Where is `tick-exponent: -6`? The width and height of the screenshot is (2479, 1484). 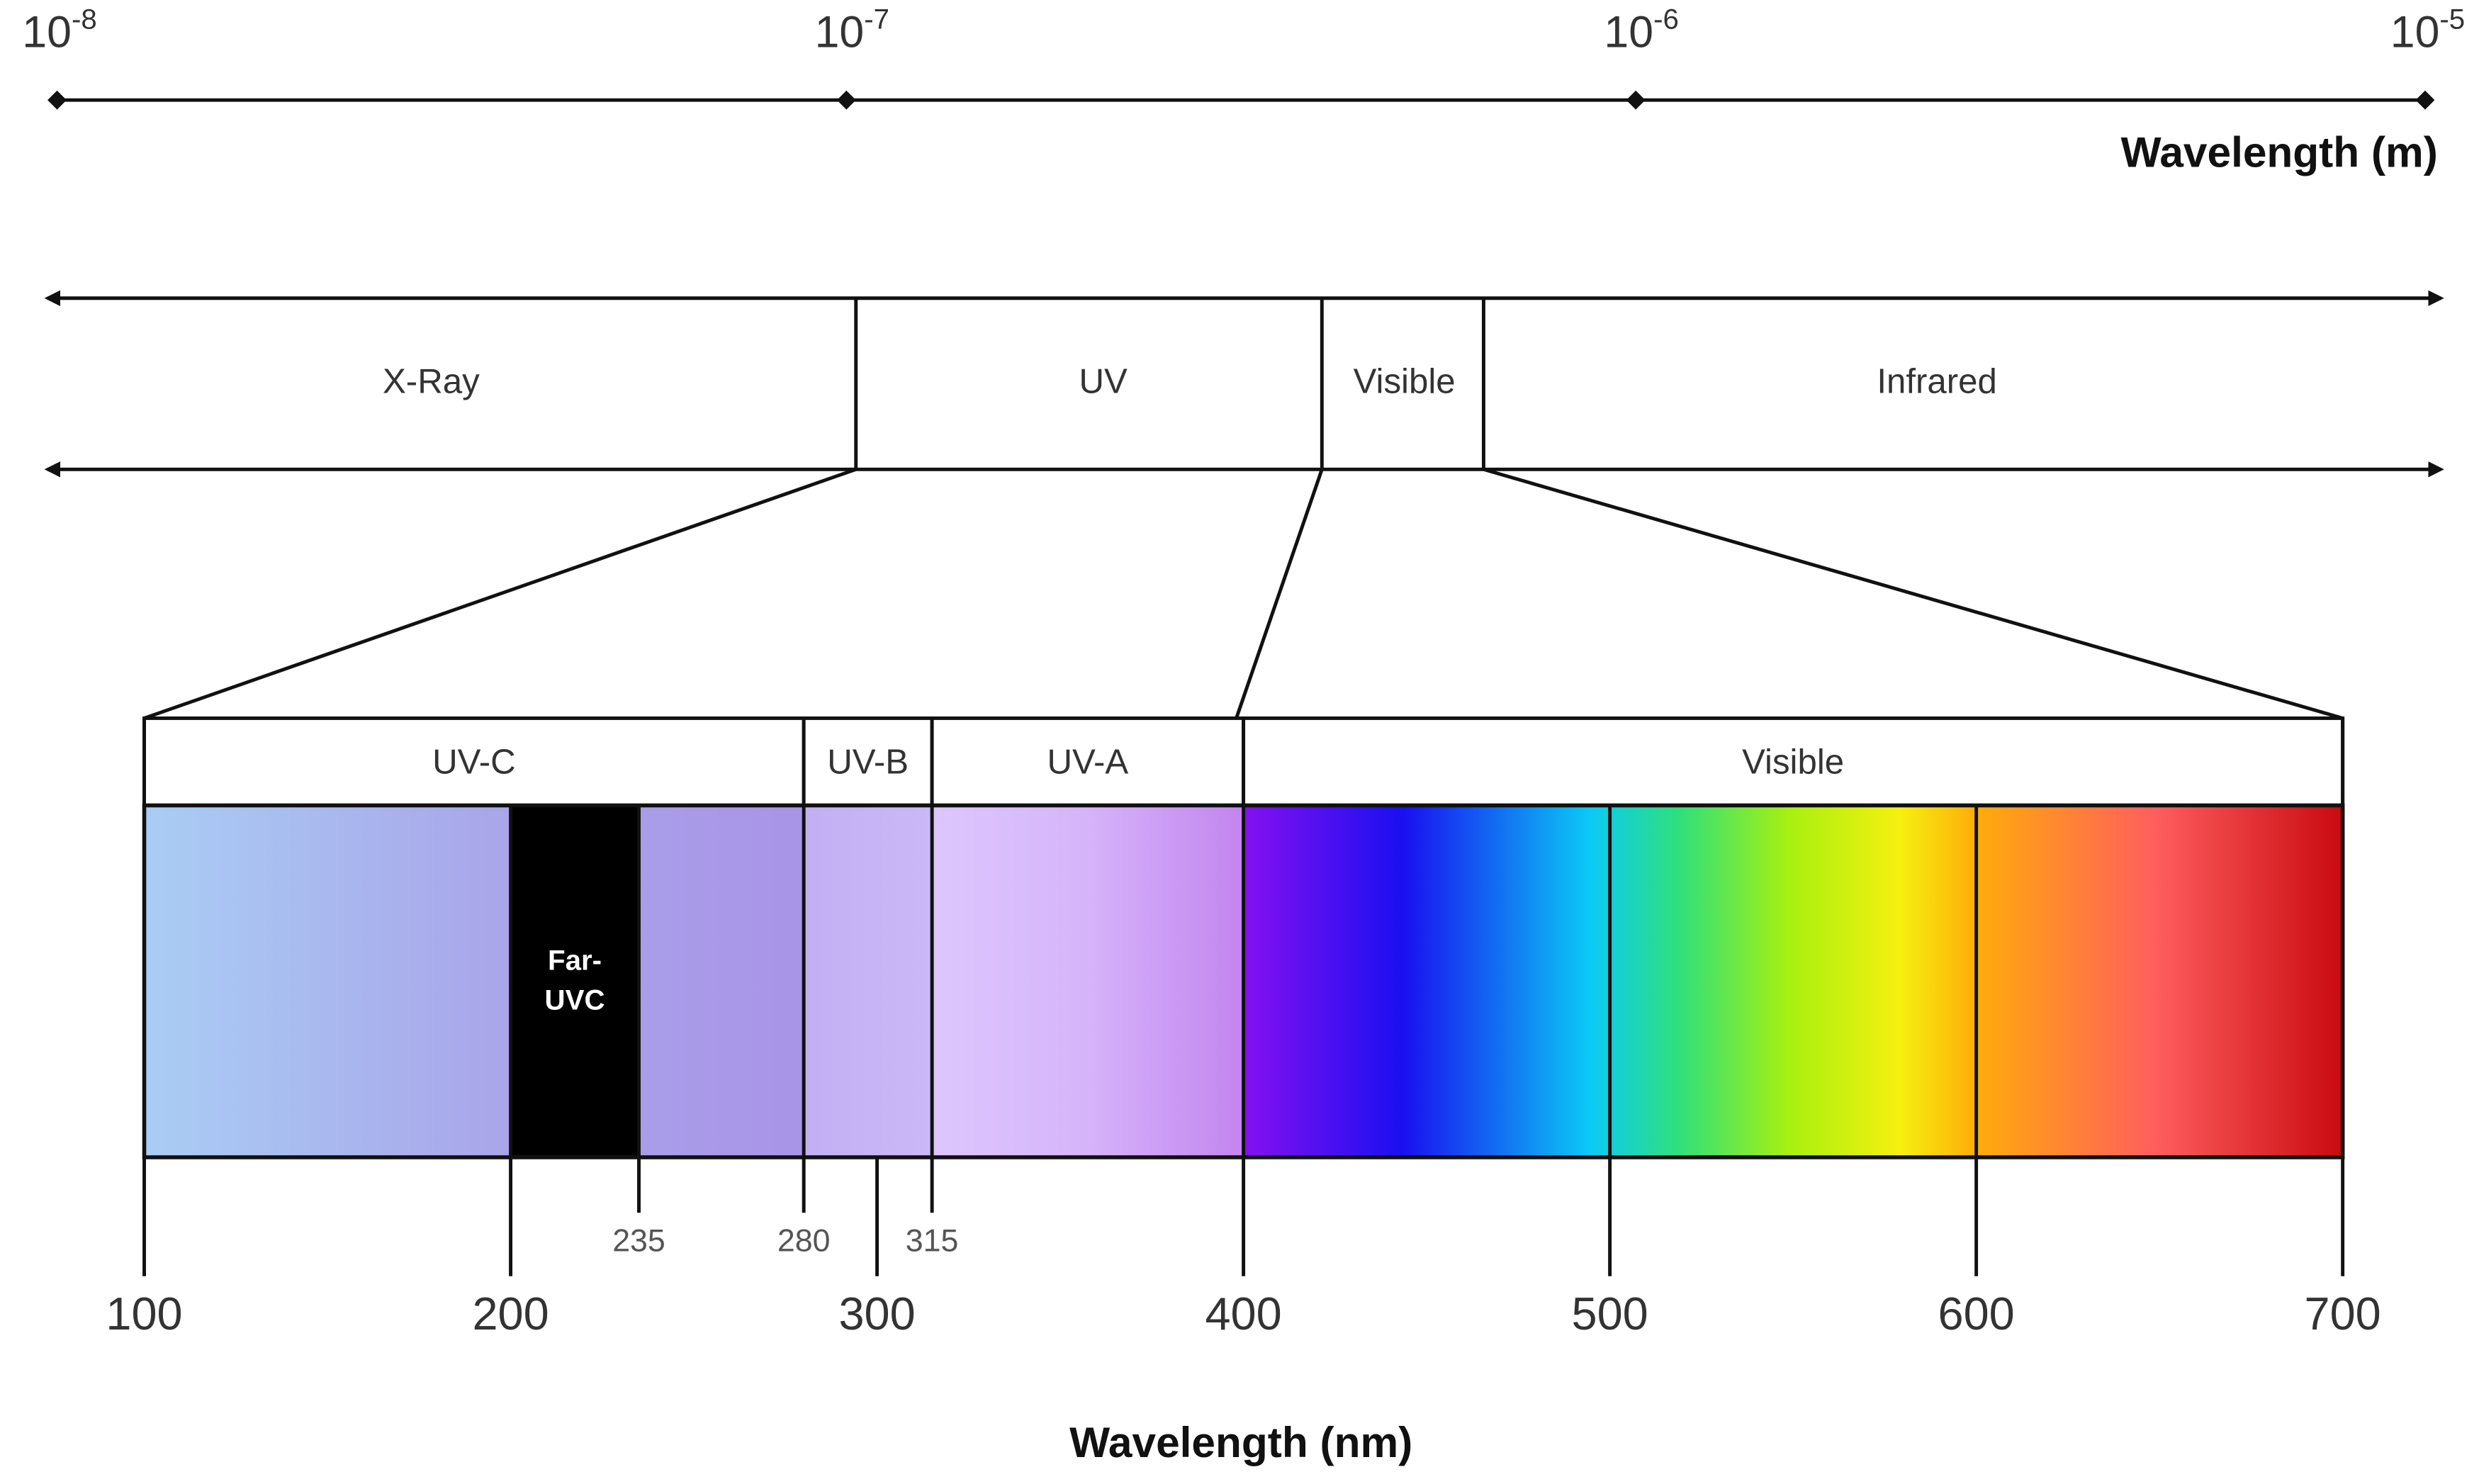 tick-exponent: -6 is located at coordinates (1666, 19).